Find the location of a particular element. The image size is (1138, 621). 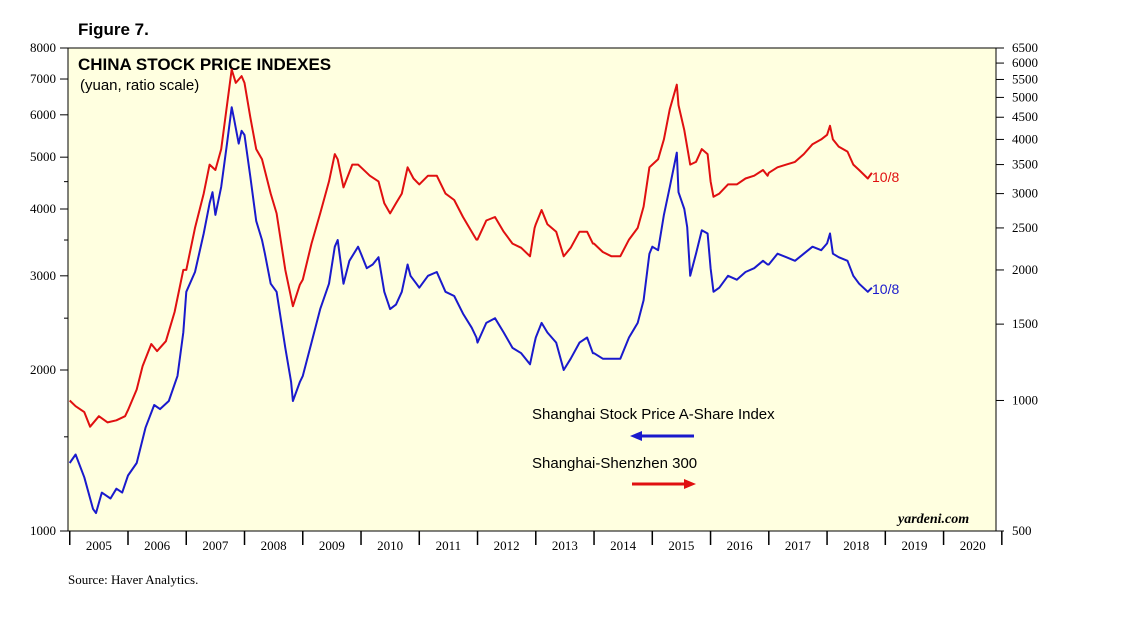

left-tick-label: 6000 is located at coordinates (43, 114).